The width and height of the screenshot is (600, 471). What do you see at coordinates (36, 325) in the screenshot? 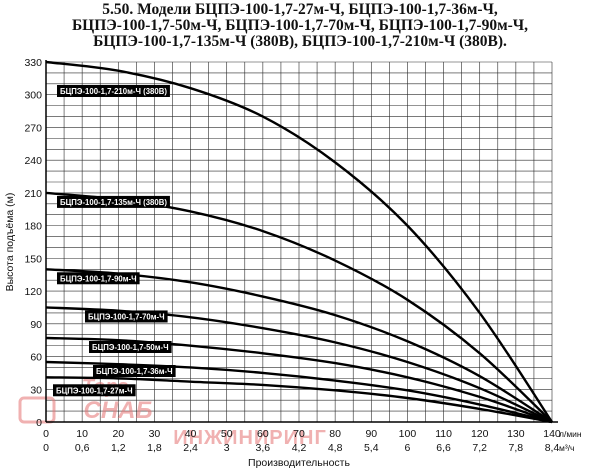
I see `y-tick-label: 90` at bounding box center [36, 325].